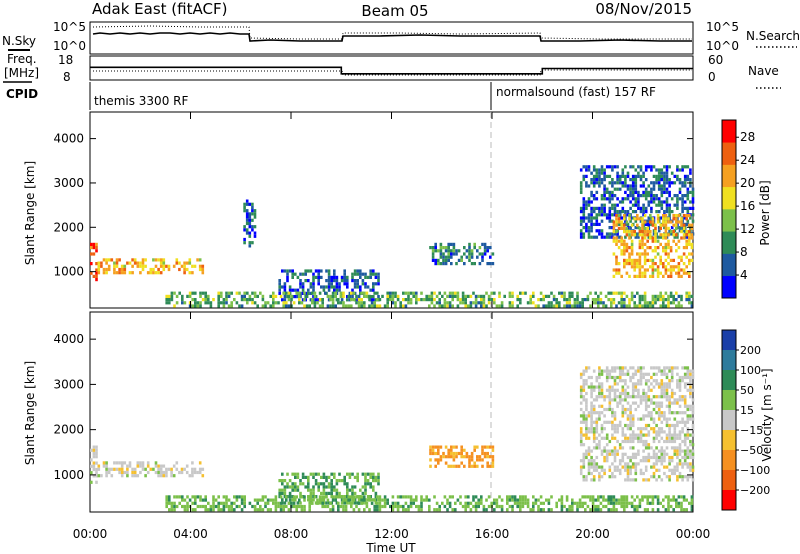 The height and width of the screenshot is (554, 800). Describe the element at coordinates (729, 480) in the screenshot. I see `velocity-colorbar-swatch` at that location.